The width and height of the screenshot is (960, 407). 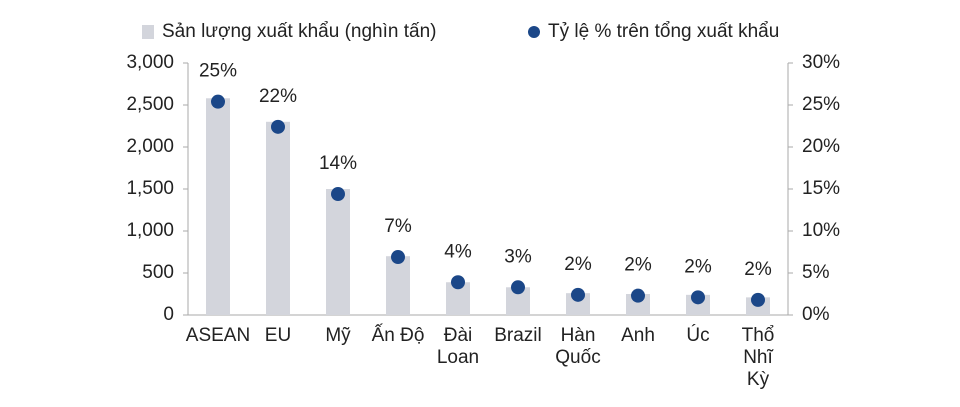 What do you see at coordinates (663, 31) in the screenshot?
I see `legend-label: Tỷ lệ % trên tổng xuất khẩu` at bounding box center [663, 31].